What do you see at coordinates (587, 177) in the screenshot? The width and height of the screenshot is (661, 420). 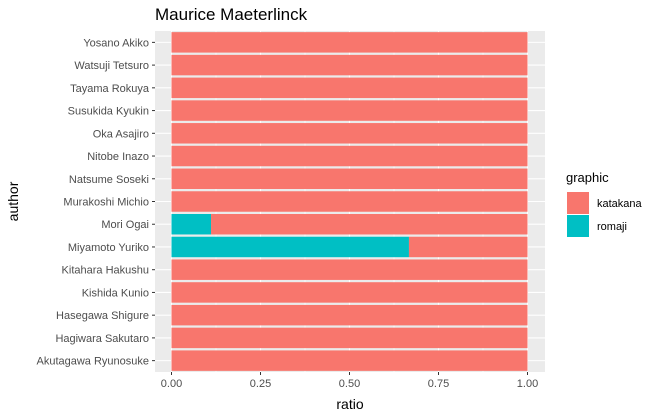 I see `legend-title: graphic` at bounding box center [587, 177].